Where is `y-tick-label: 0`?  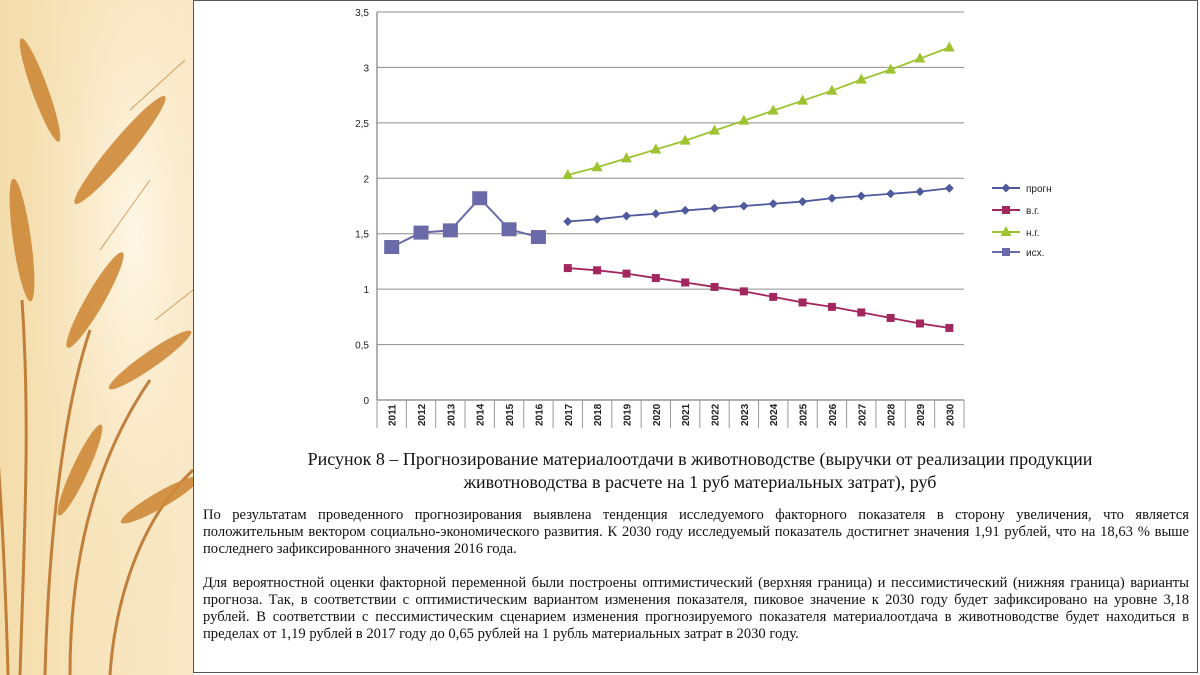
y-tick-label: 0 is located at coordinates (366, 401).